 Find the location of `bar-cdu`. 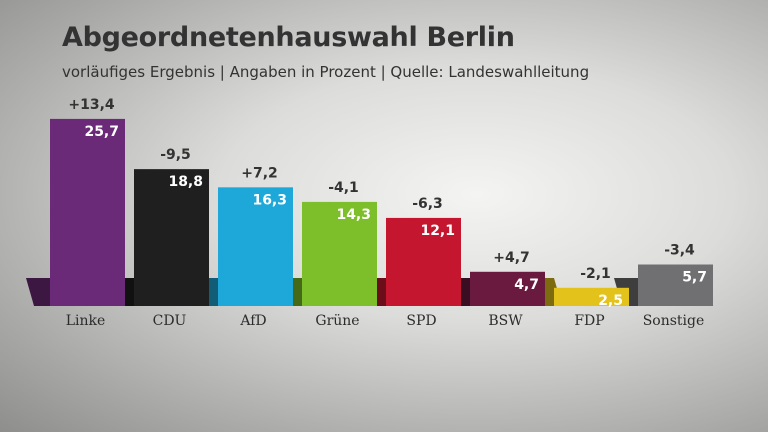

bar-cdu is located at coordinates (171, 237).